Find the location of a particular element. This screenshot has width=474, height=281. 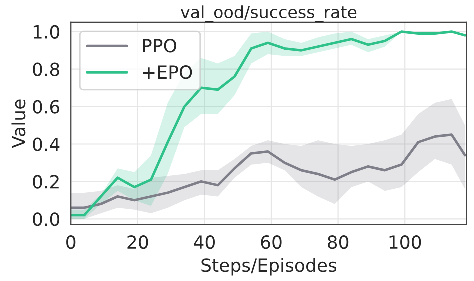

y-tick-label: 0.4 is located at coordinates (46, 145).